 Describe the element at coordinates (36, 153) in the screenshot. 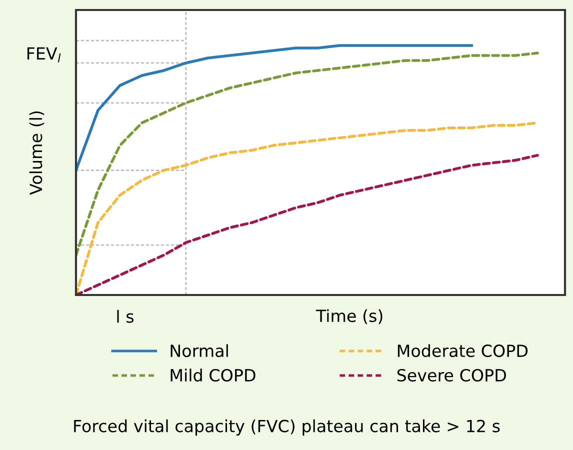

I see `y-axis-title: Volume (l)` at that location.